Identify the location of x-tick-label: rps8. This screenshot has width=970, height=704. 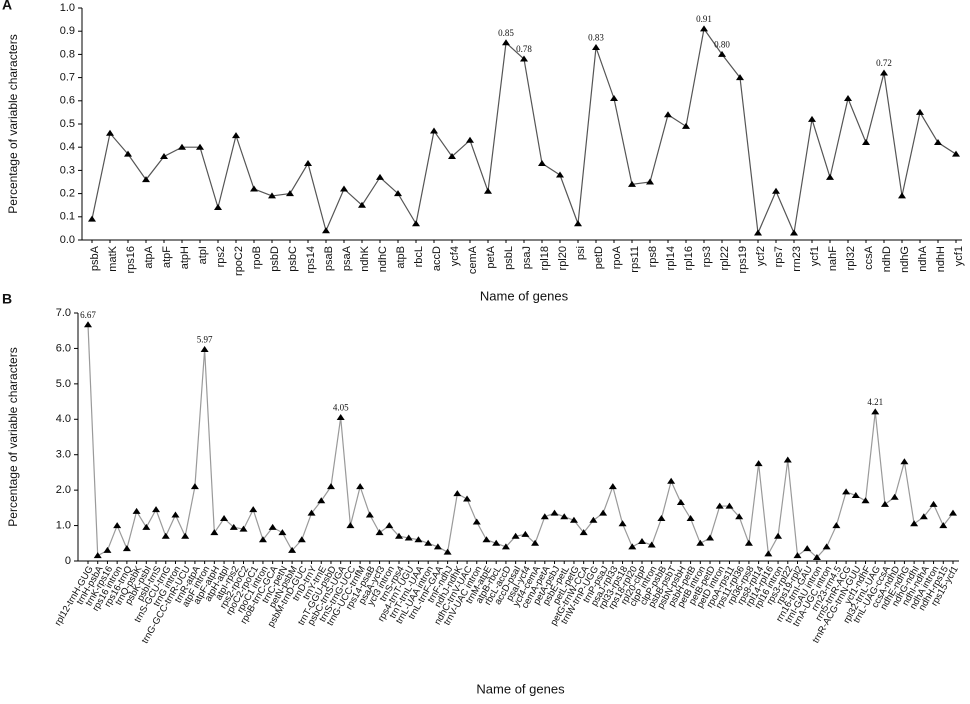
(653, 256).